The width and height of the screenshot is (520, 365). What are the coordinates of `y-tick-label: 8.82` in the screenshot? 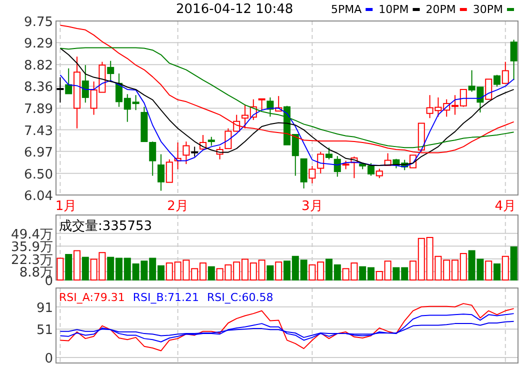 It's located at (38, 66).